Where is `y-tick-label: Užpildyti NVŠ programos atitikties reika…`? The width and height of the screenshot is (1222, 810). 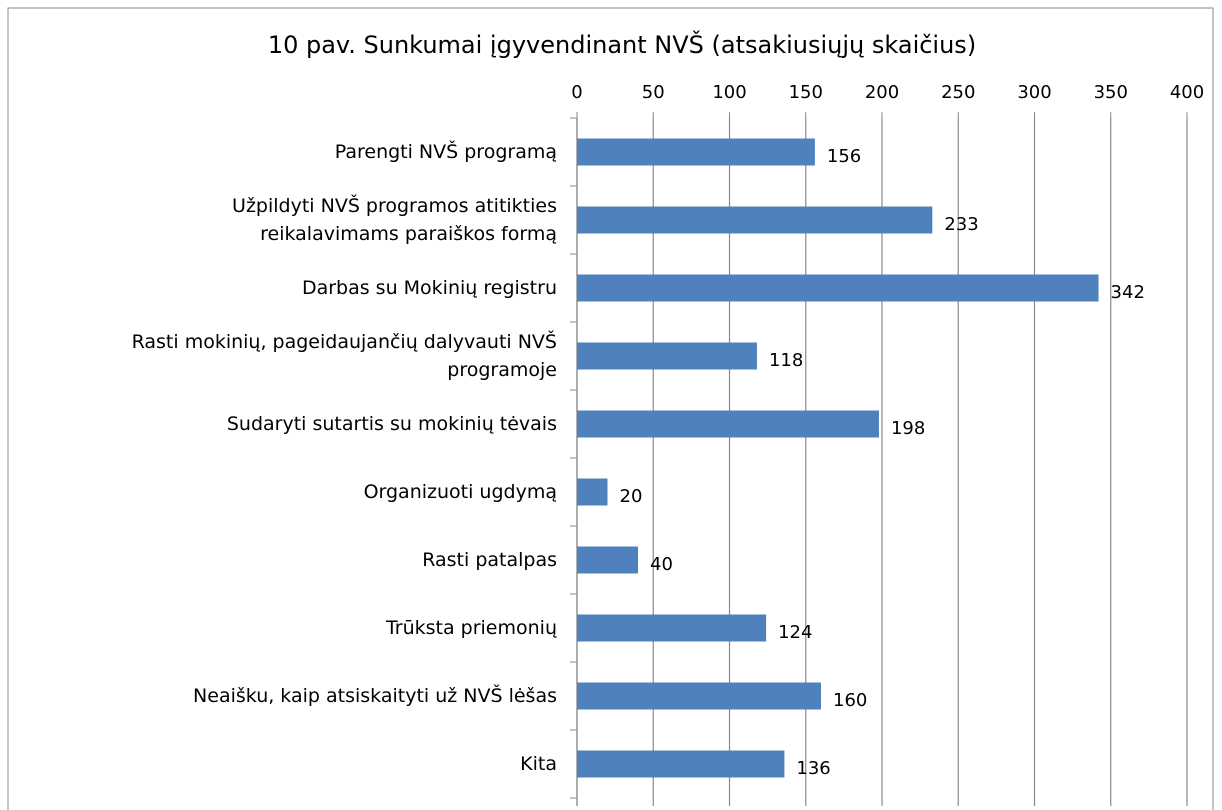 y-tick-label: Užpildyti NVŠ programos atitikties reika… is located at coordinates (394, 220).